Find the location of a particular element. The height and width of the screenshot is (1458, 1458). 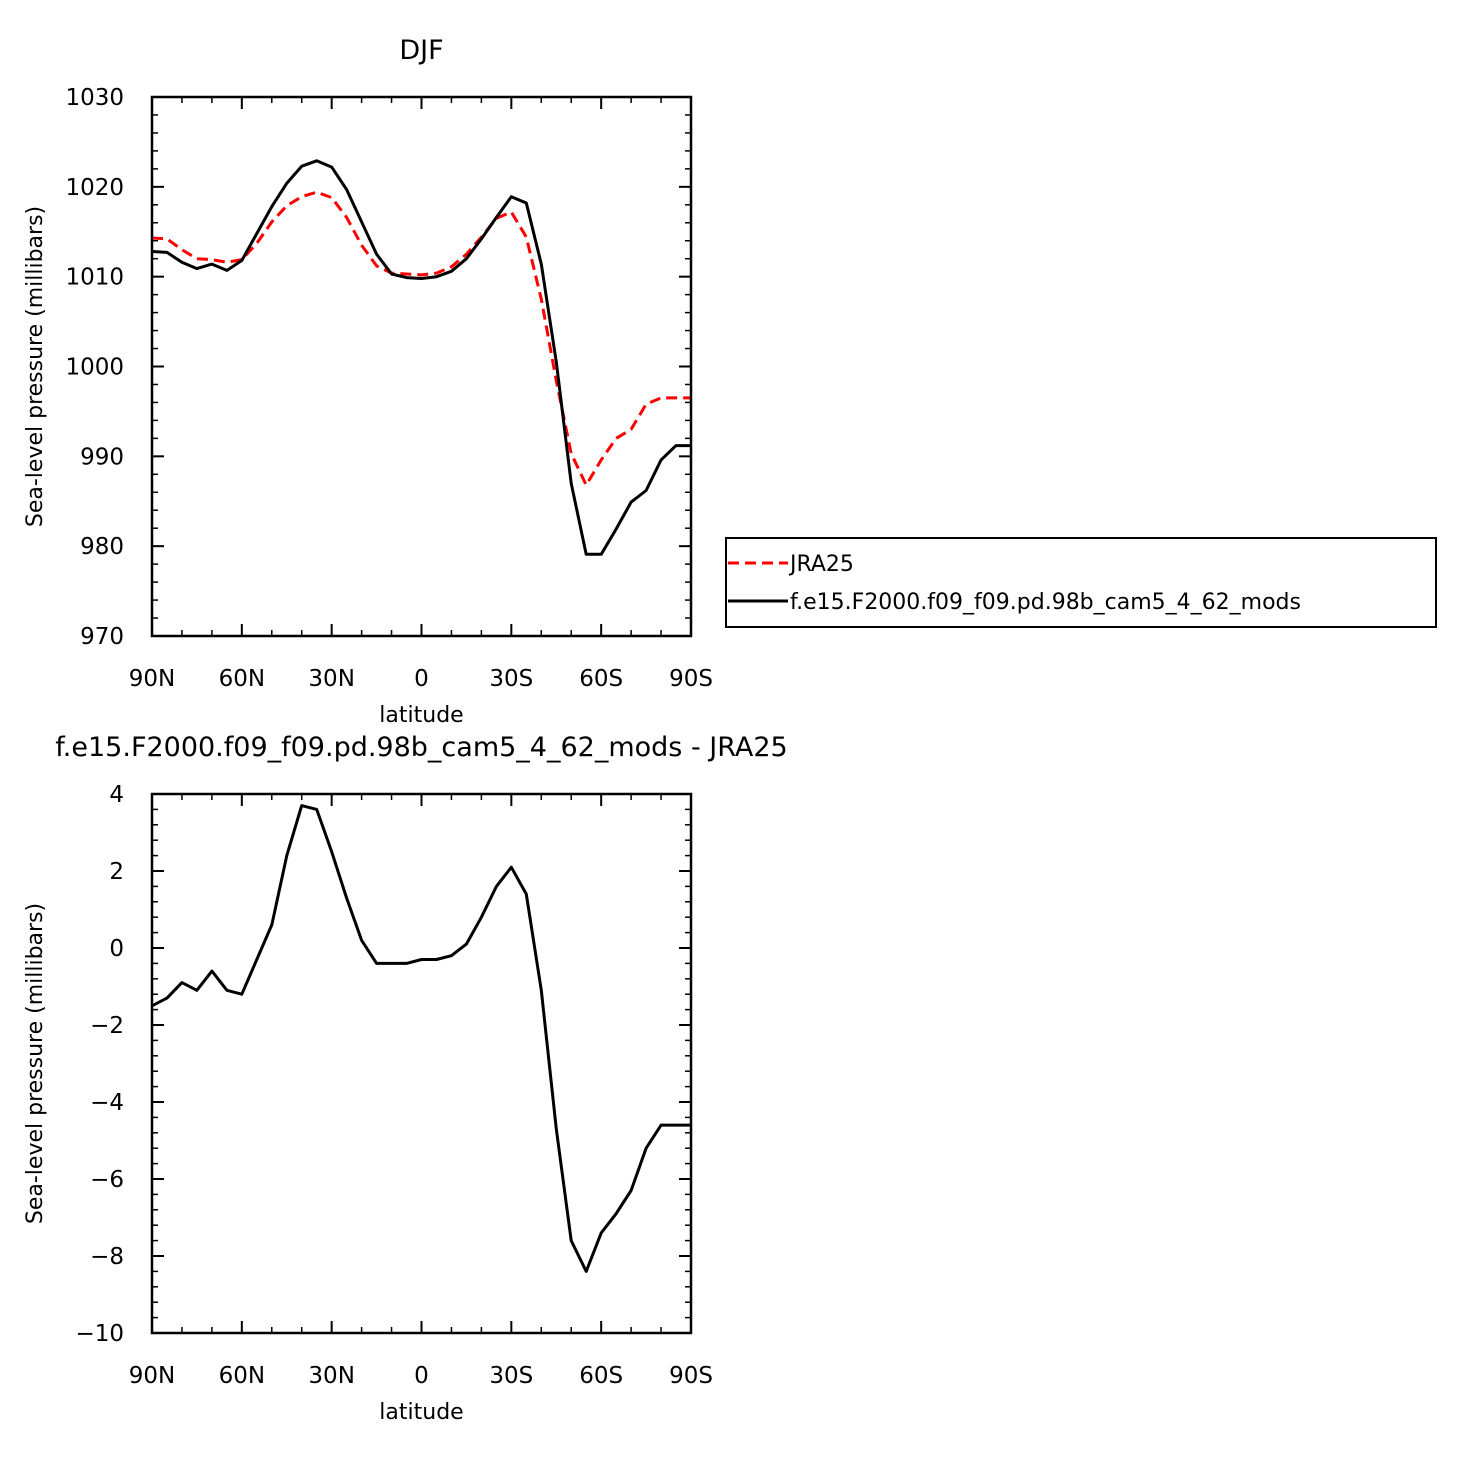

ytick-label: −2 is located at coordinates (107, 1026).